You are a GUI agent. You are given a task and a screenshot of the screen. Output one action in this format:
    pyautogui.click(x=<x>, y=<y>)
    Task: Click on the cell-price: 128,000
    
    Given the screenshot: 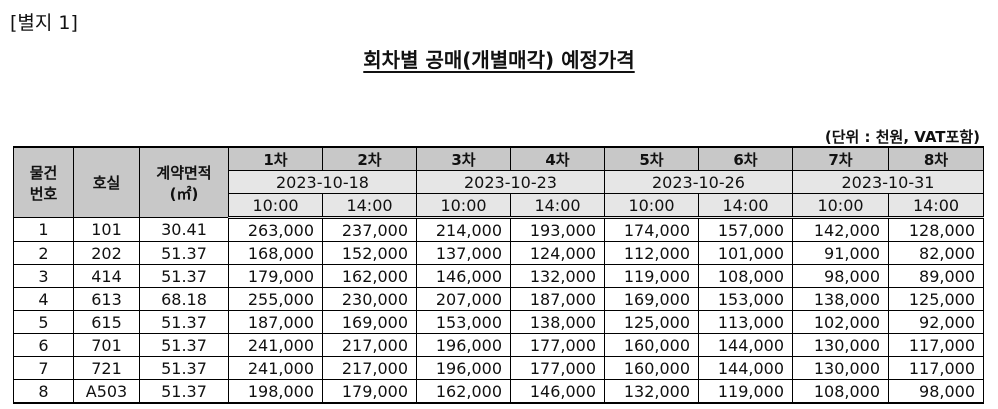 What is the action you would take?
    pyautogui.click(x=936, y=229)
    